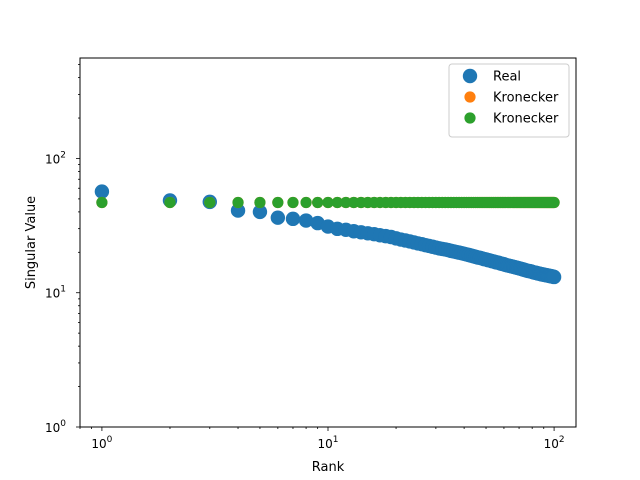 The height and width of the screenshot is (480, 640). I want to click on x-tick-label: 10¹, so click(327, 443).